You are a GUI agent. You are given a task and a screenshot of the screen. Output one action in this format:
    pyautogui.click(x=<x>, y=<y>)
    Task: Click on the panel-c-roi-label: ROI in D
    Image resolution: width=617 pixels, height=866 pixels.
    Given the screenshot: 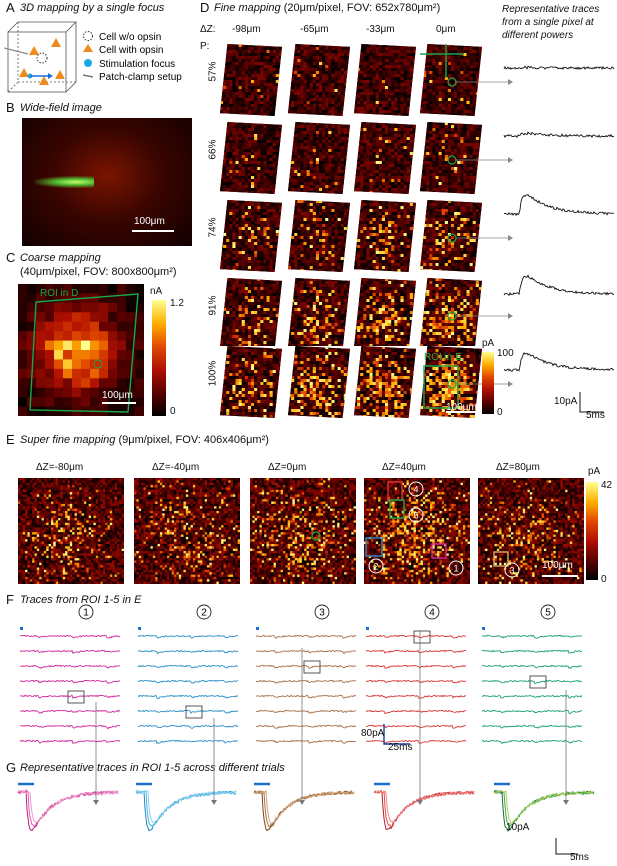 What is the action you would take?
    pyautogui.click(x=59, y=293)
    